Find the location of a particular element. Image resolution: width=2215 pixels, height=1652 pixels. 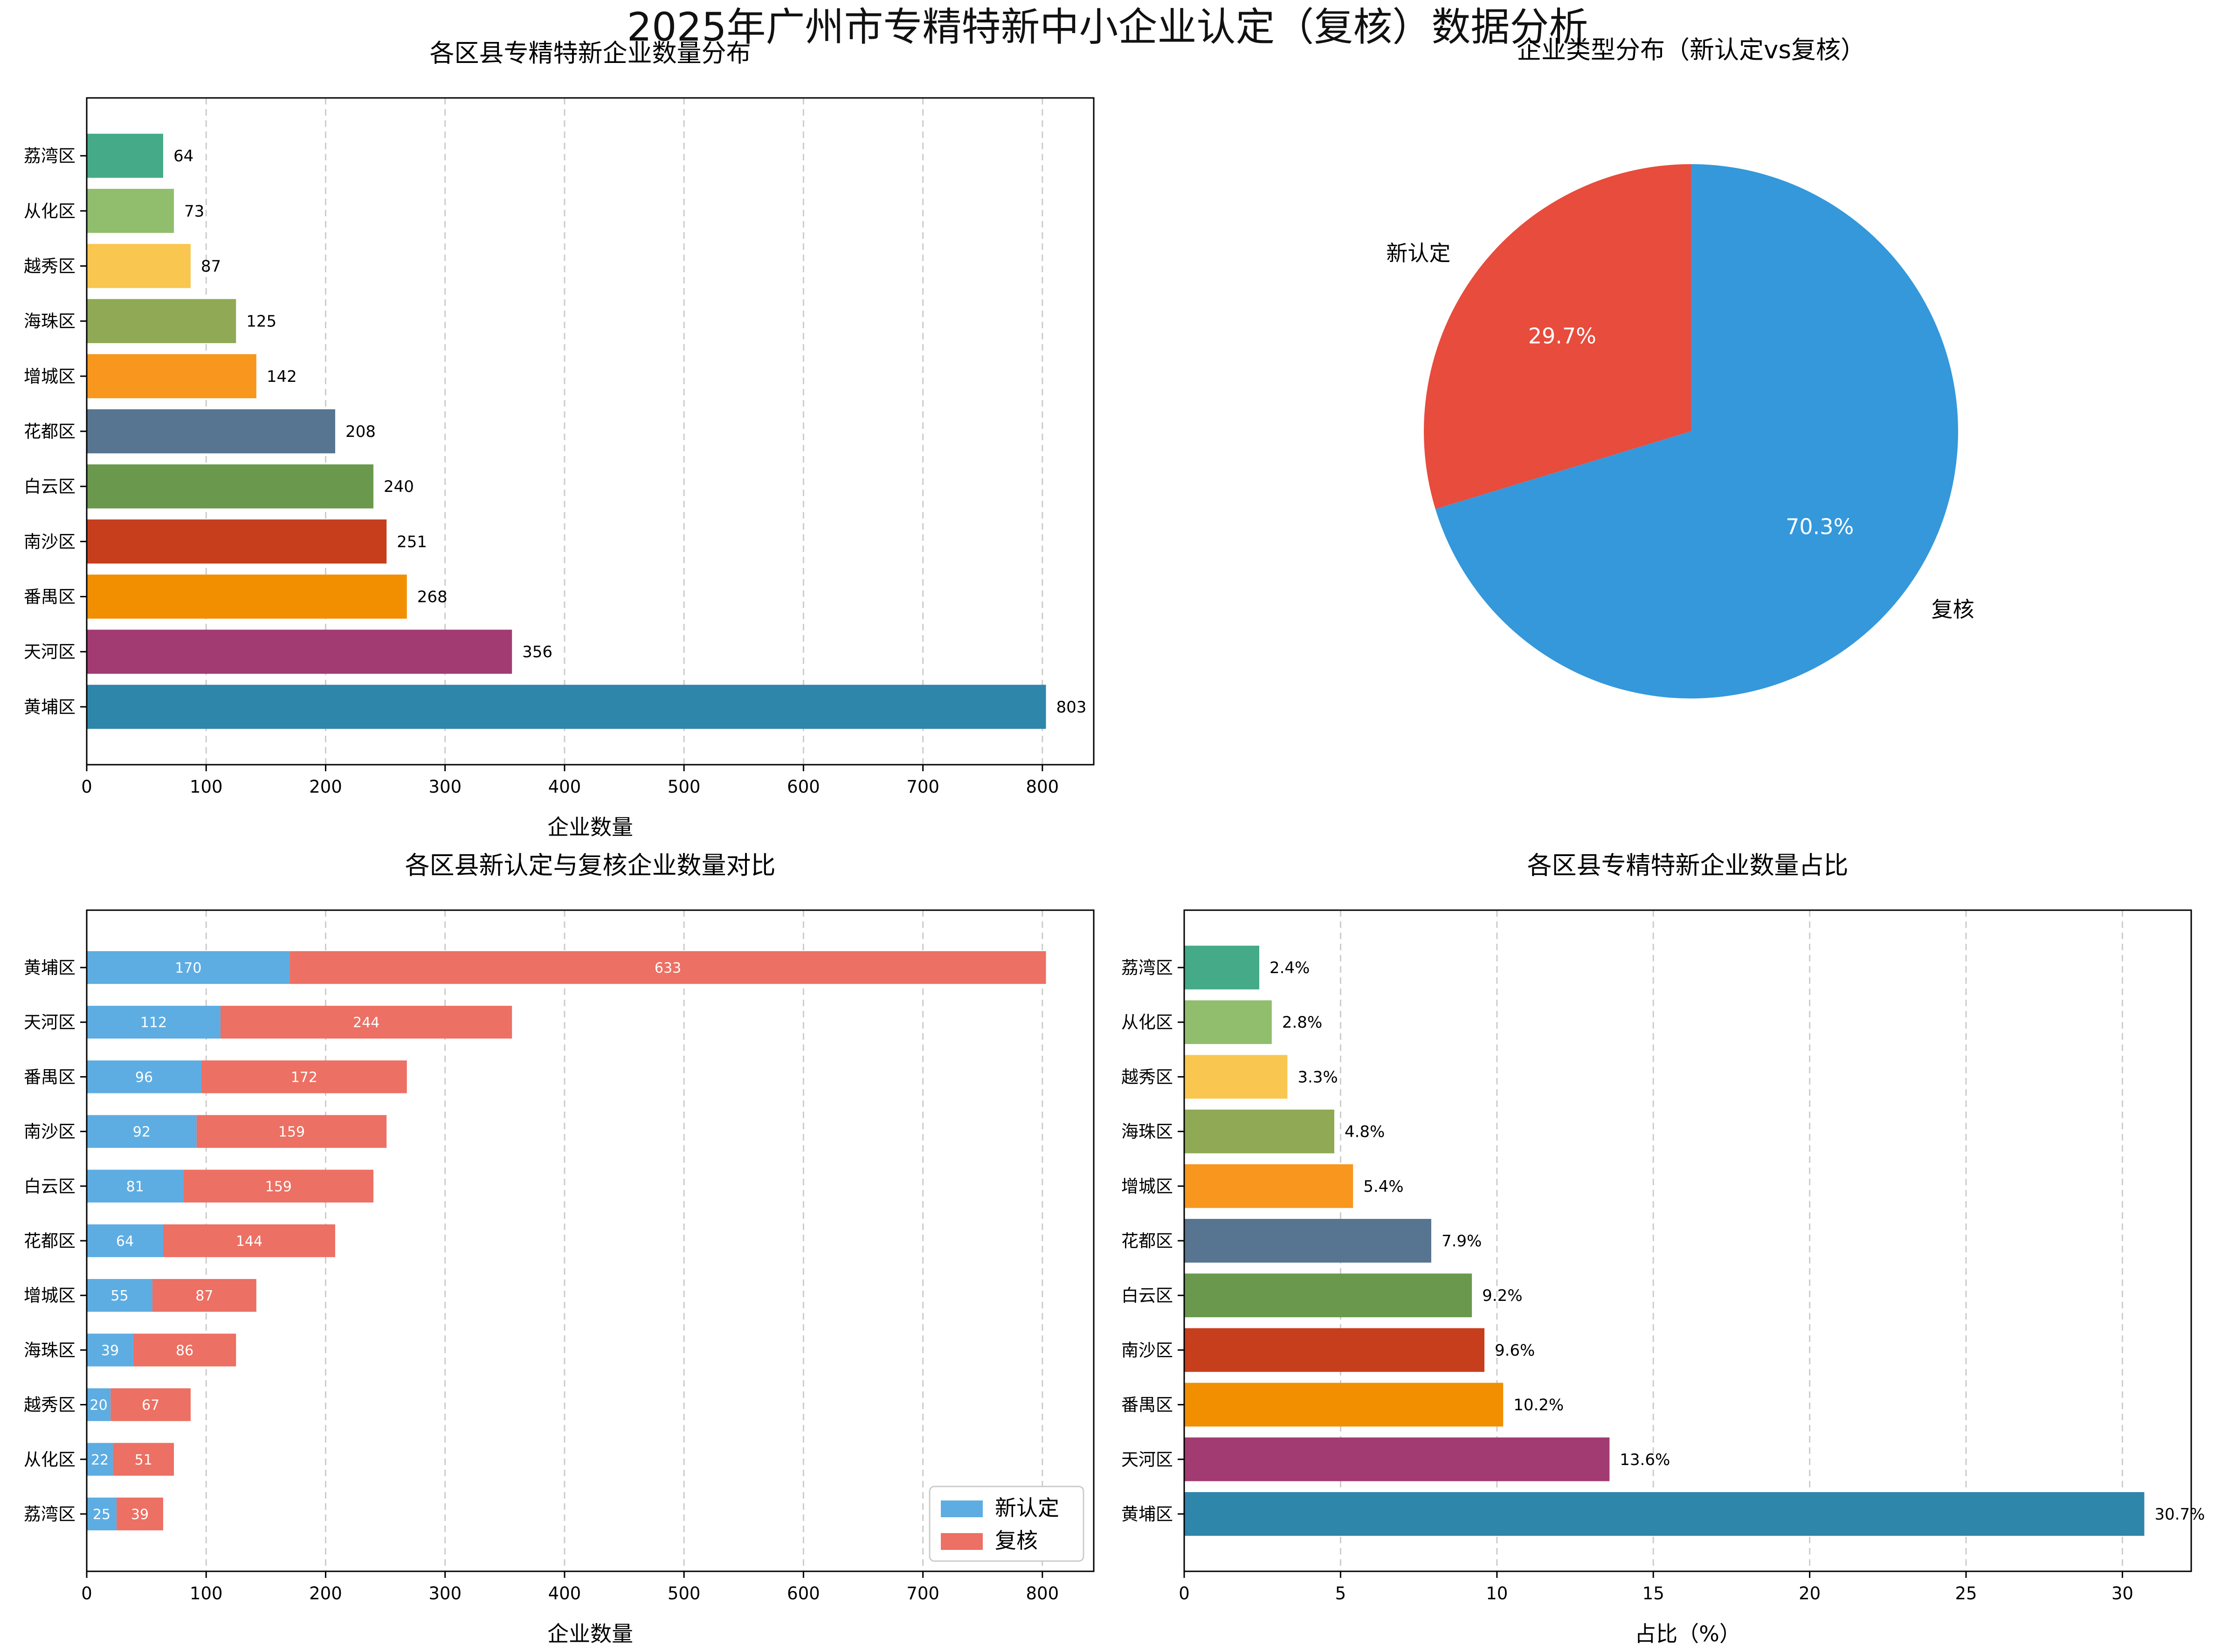

segment-value-label: 92 is located at coordinates (142, 1132).